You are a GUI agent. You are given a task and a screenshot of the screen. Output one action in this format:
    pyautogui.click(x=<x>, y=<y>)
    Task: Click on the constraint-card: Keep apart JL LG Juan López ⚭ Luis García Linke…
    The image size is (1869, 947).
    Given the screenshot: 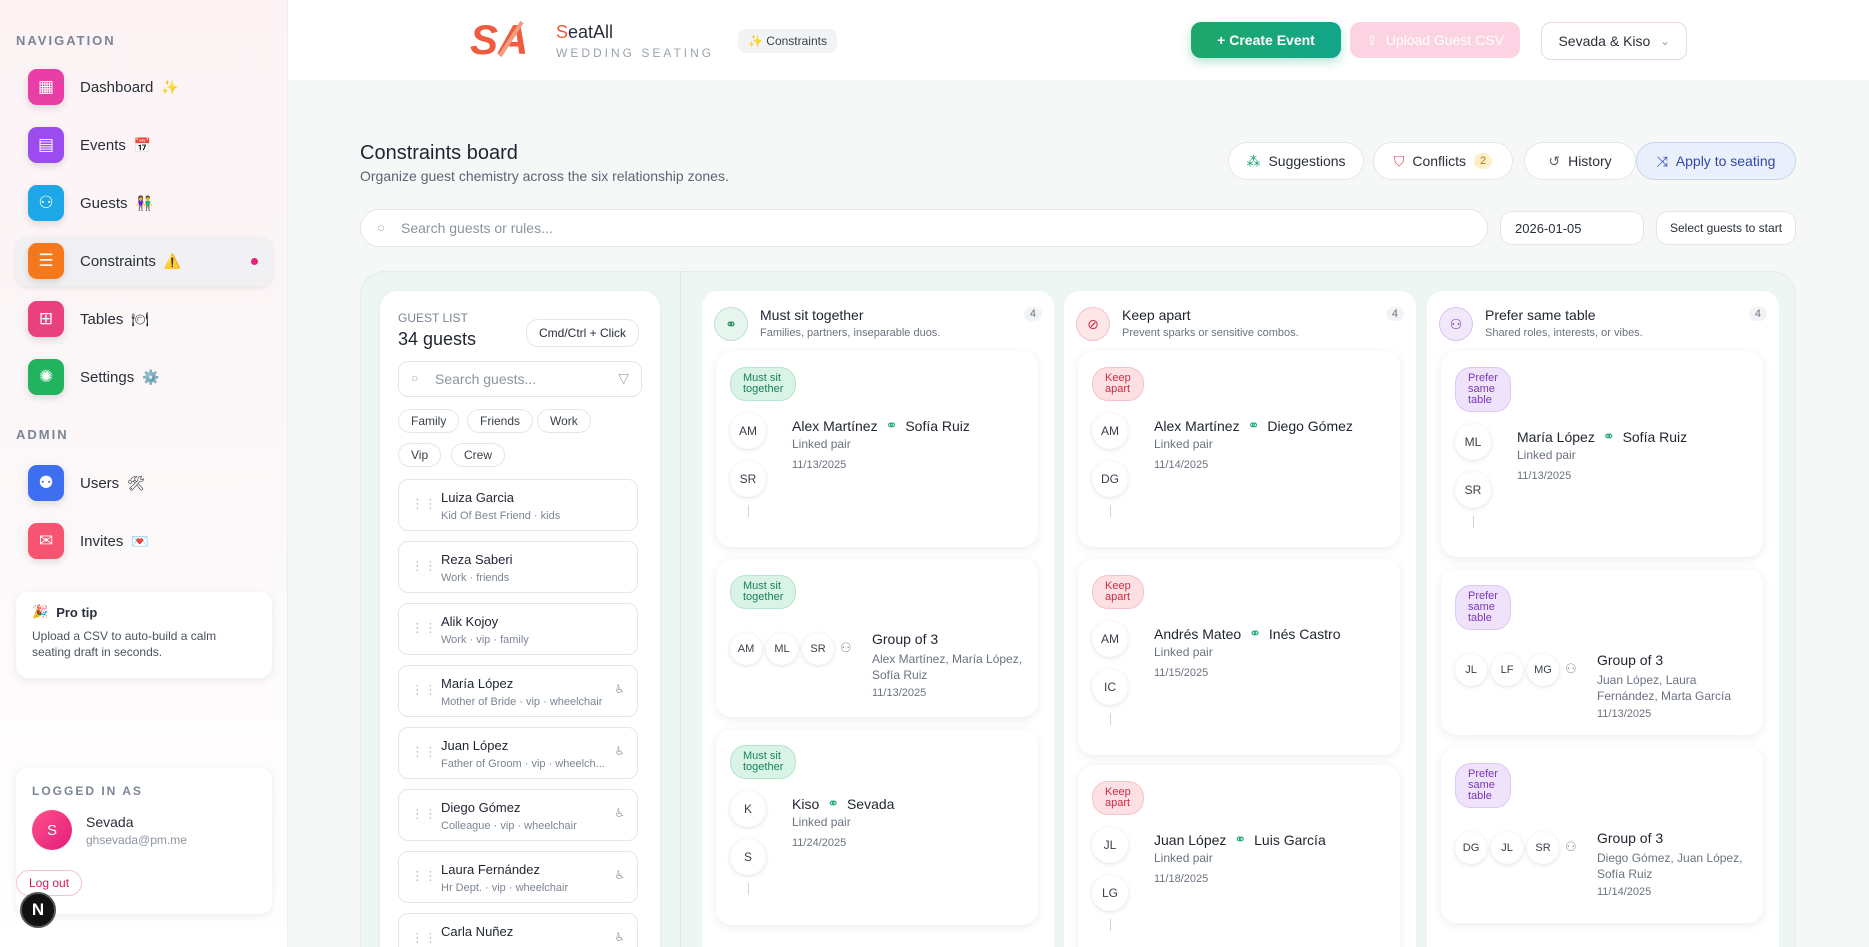 What is the action you would take?
    pyautogui.click(x=1239, y=856)
    